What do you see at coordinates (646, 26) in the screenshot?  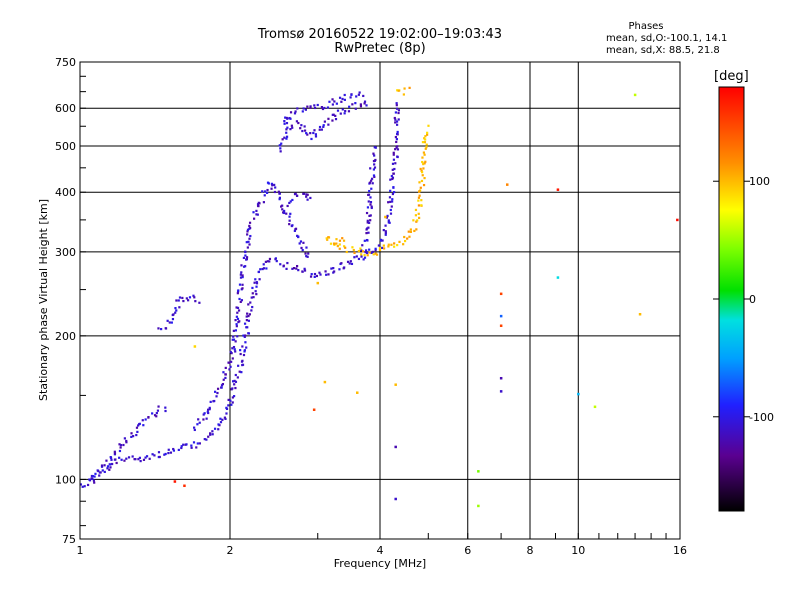 I see `phases-heading: Phases` at bounding box center [646, 26].